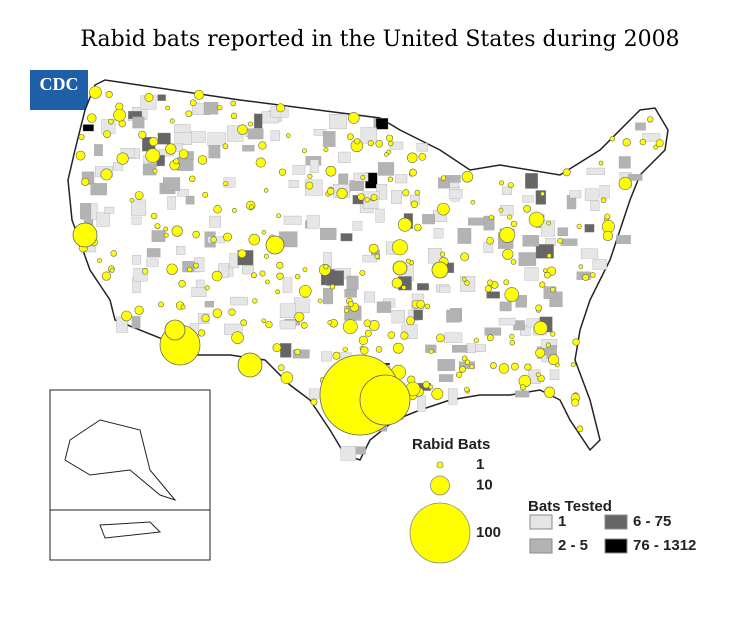 The image size is (750, 625). I want to click on legend-title: Bats Tested, so click(570, 506).